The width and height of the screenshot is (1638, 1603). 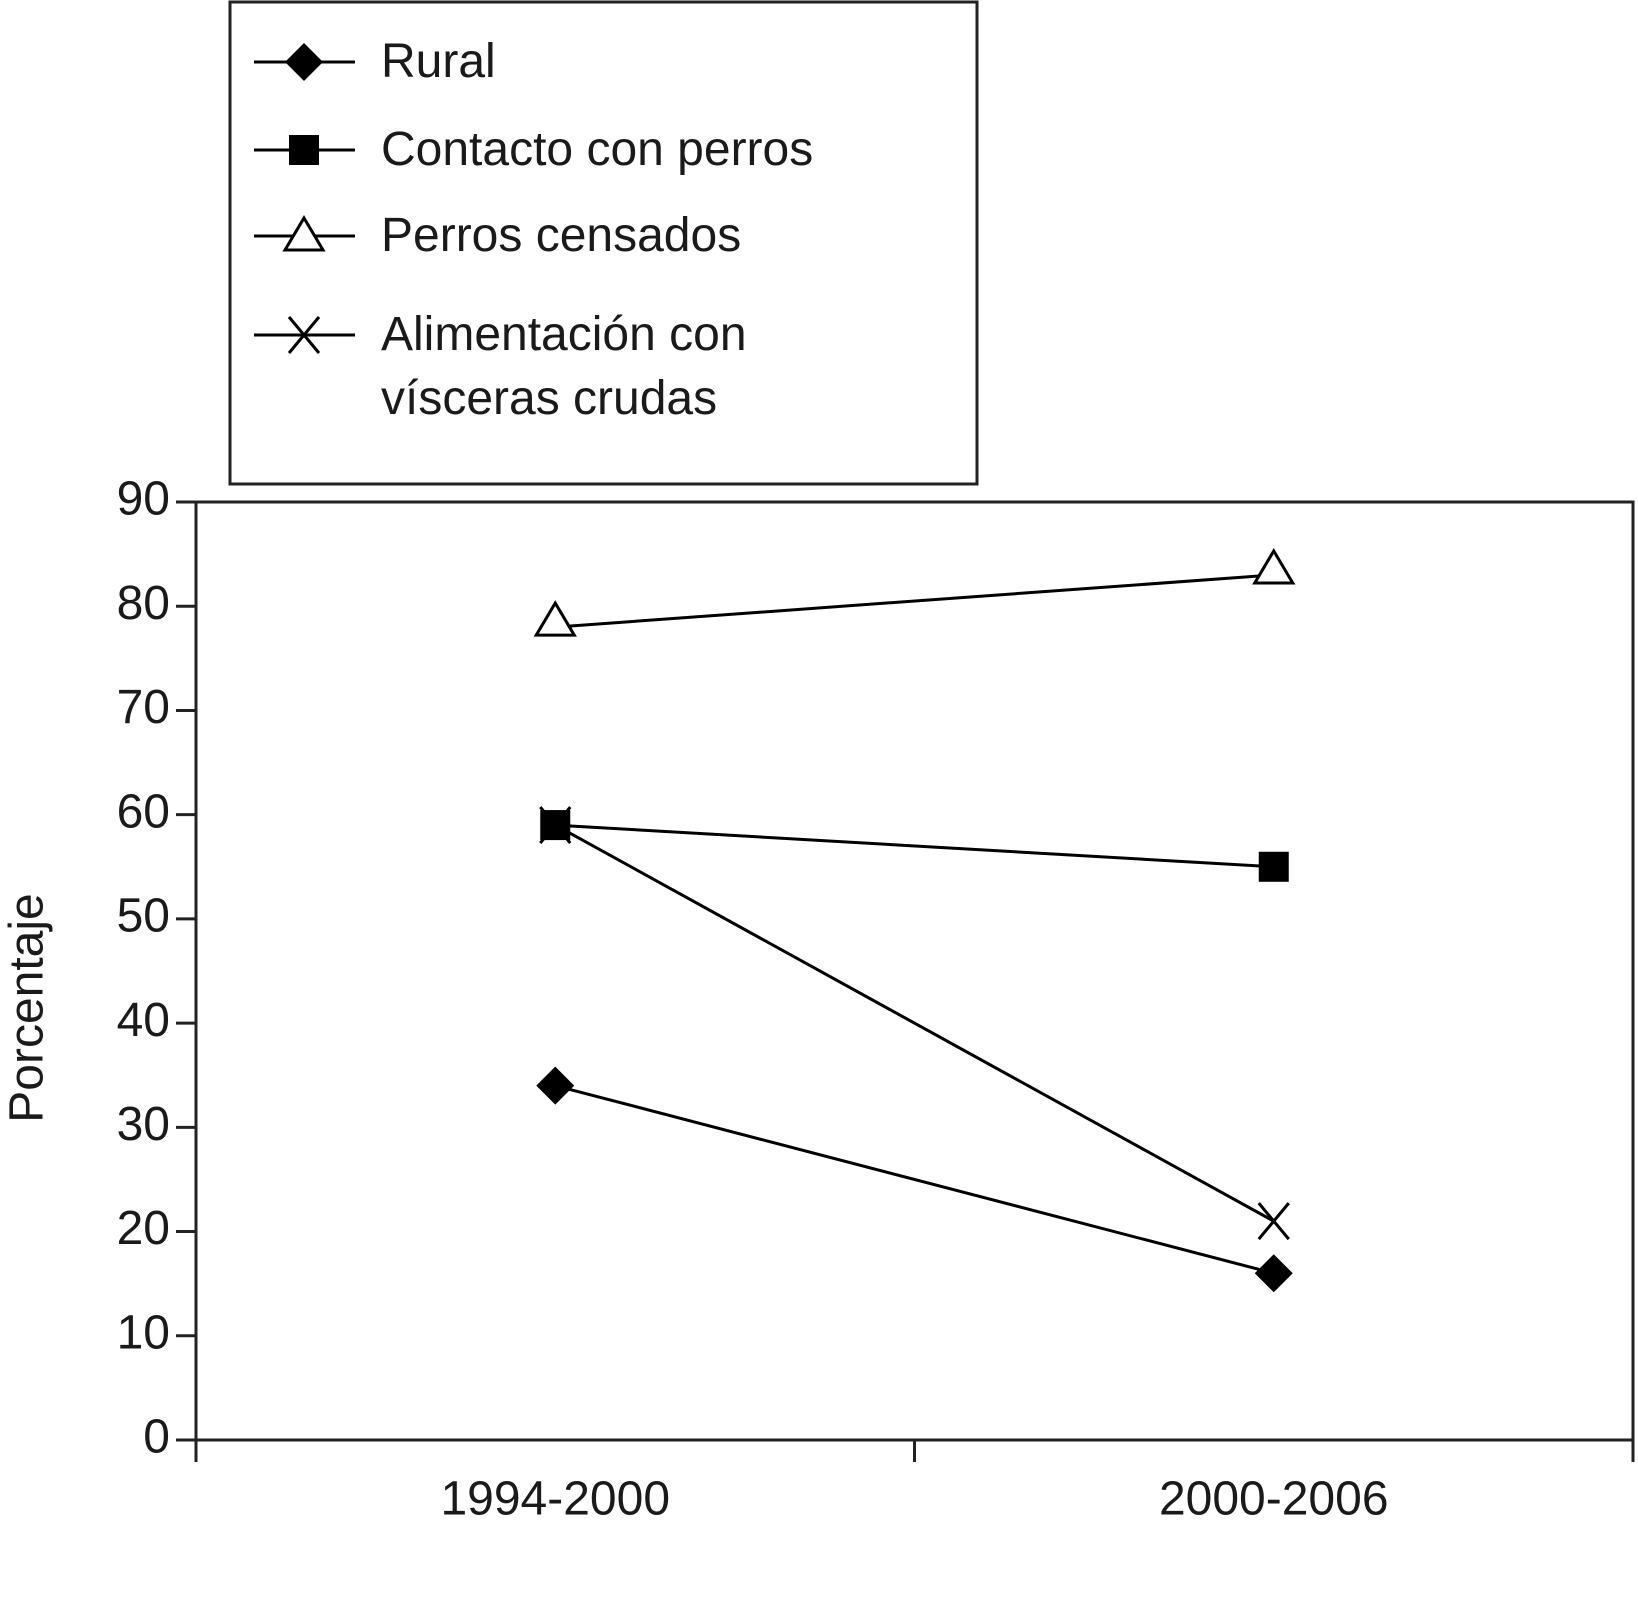 What do you see at coordinates (143, 1228) in the screenshot?
I see `y-tick-label: 20` at bounding box center [143, 1228].